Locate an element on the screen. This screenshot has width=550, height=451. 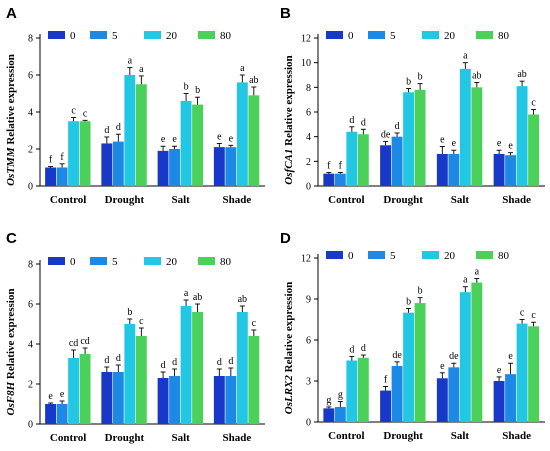
y-axis-label: OsfCA1 Relative expression is located at coordinates (289, 119).